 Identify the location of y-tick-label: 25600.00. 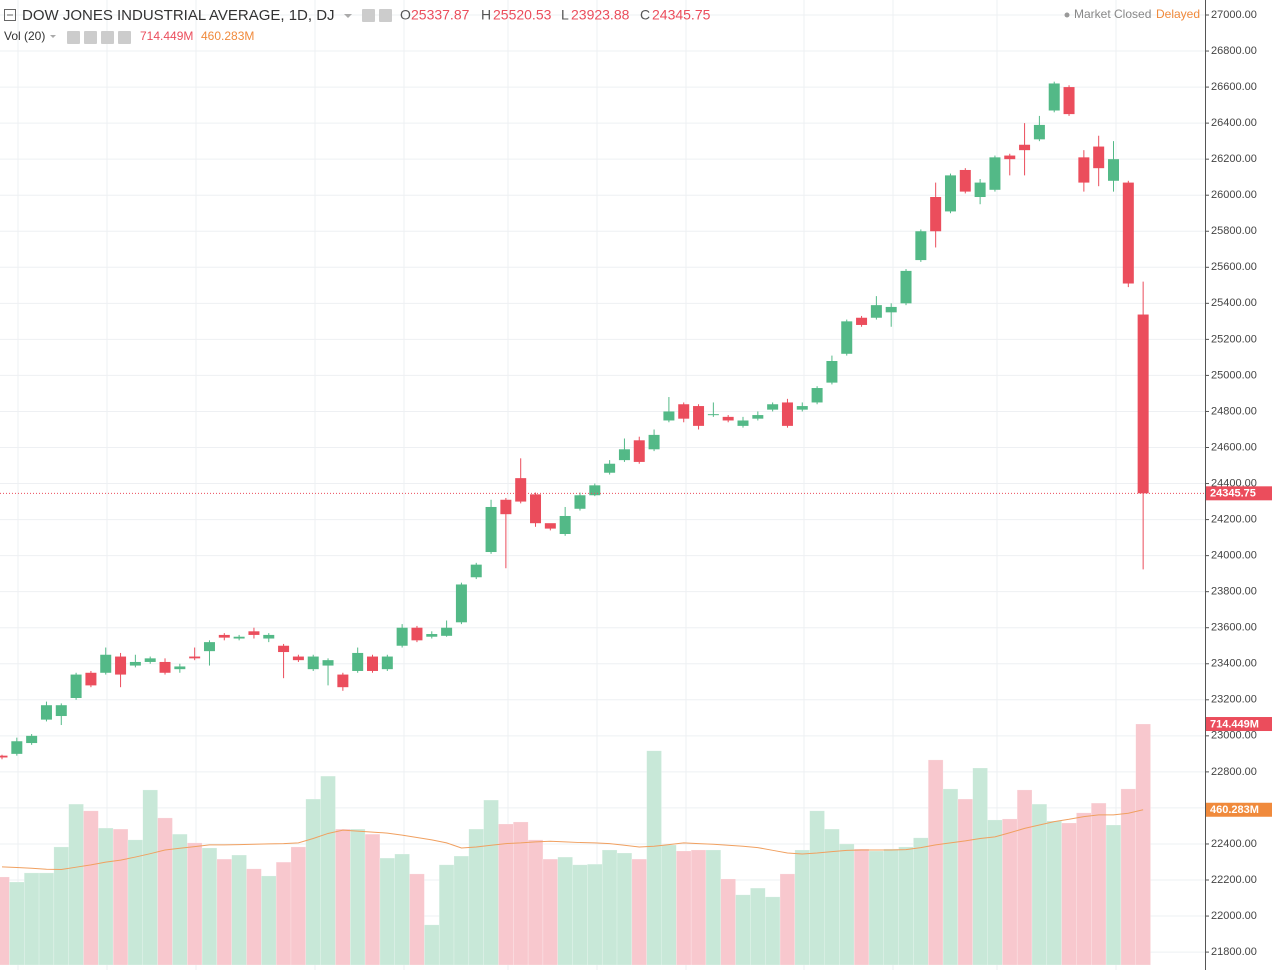
(1234, 267).